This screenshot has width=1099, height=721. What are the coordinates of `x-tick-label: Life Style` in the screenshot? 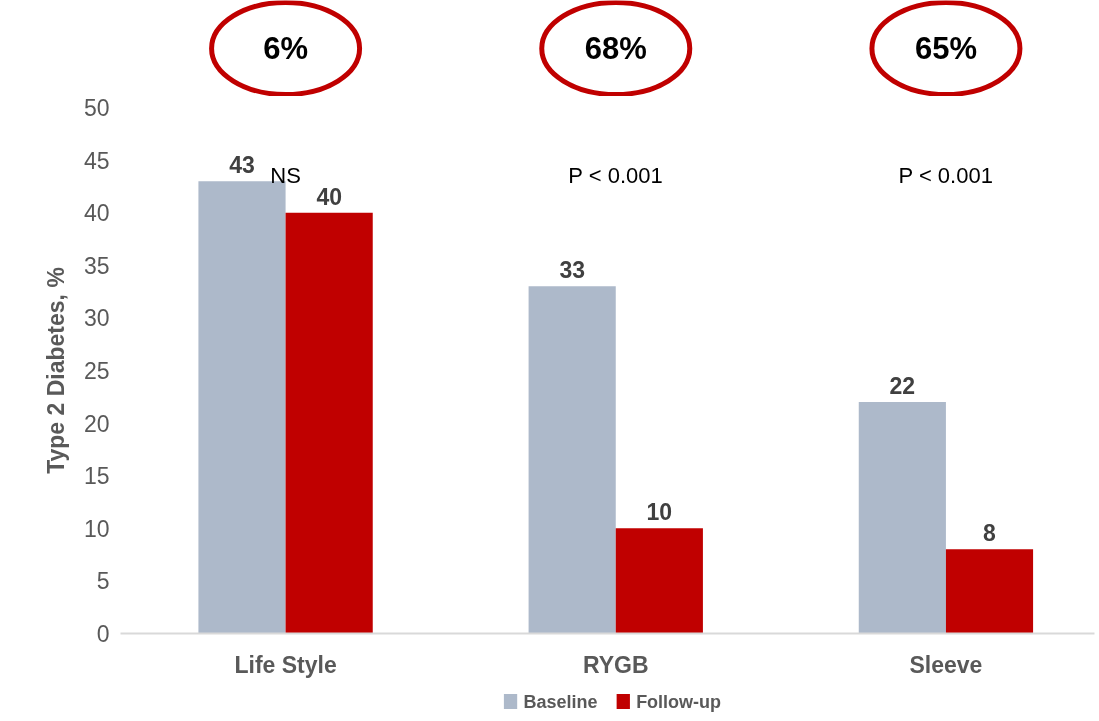 It's located at (285, 664).